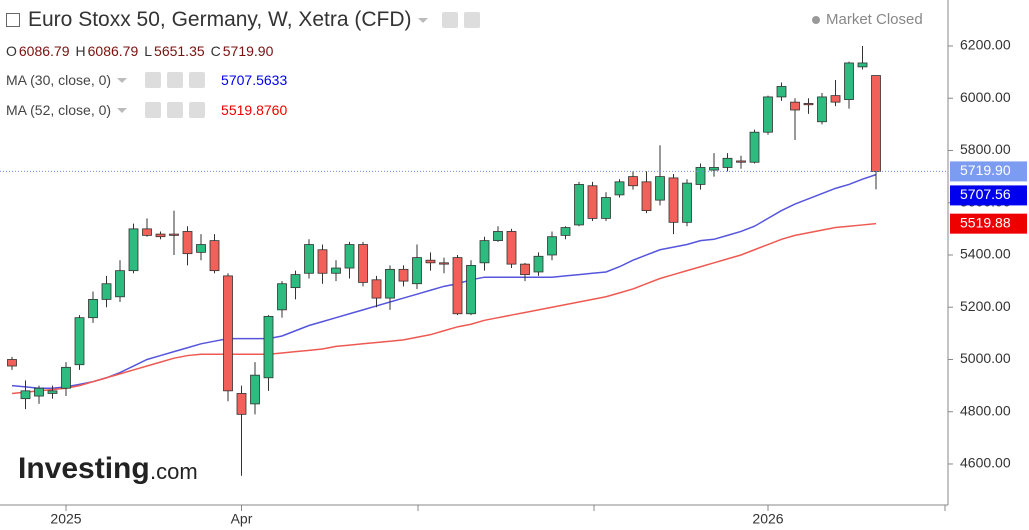  Describe the element at coordinates (867, 19) in the screenshot. I see `market-status: Market Closed` at that location.